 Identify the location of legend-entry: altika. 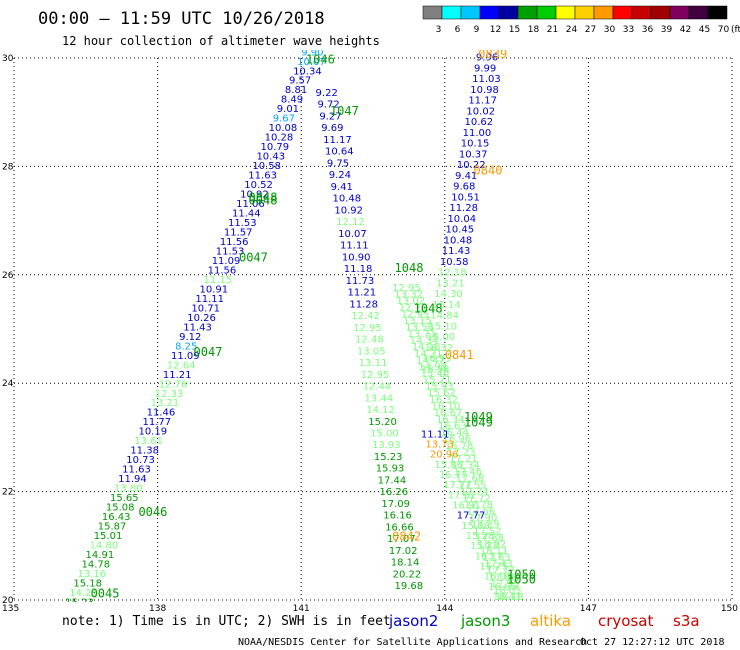
(550, 621).